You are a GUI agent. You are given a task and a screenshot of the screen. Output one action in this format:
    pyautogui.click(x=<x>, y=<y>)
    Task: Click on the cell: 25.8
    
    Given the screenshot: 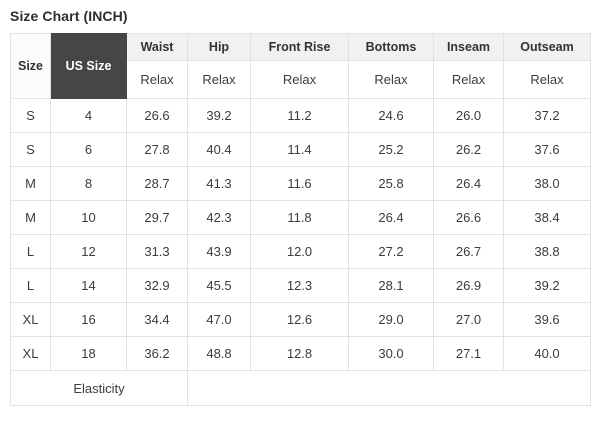 What is the action you would take?
    pyautogui.click(x=391, y=183)
    